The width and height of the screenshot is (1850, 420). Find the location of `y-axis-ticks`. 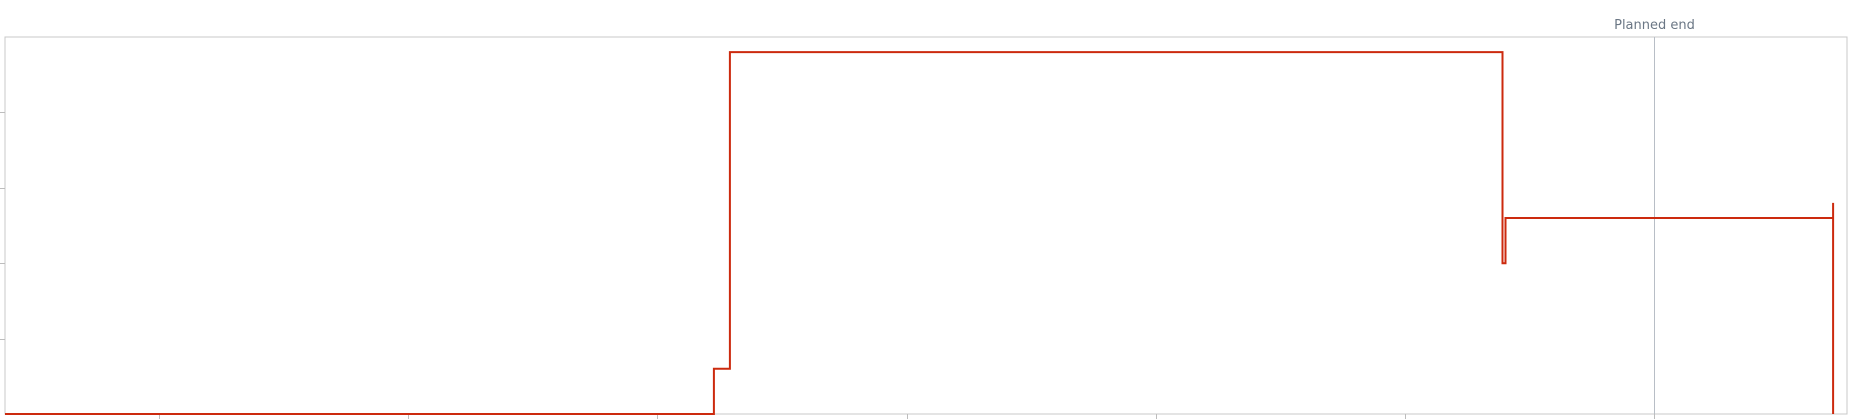

y-axis-ticks is located at coordinates (2, 226).